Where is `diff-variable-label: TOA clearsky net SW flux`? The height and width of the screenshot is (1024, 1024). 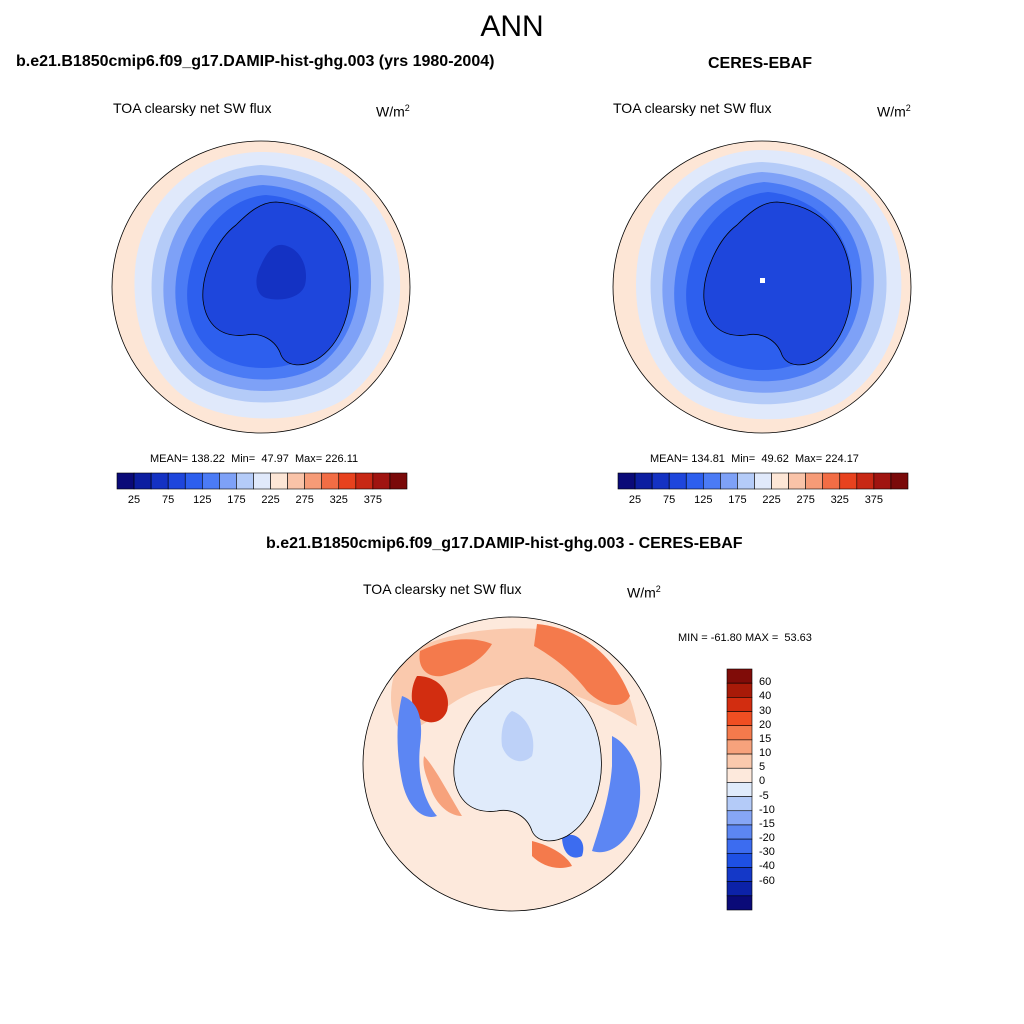 diff-variable-label: TOA clearsky net SW flux is located at coordinates (442, 589).